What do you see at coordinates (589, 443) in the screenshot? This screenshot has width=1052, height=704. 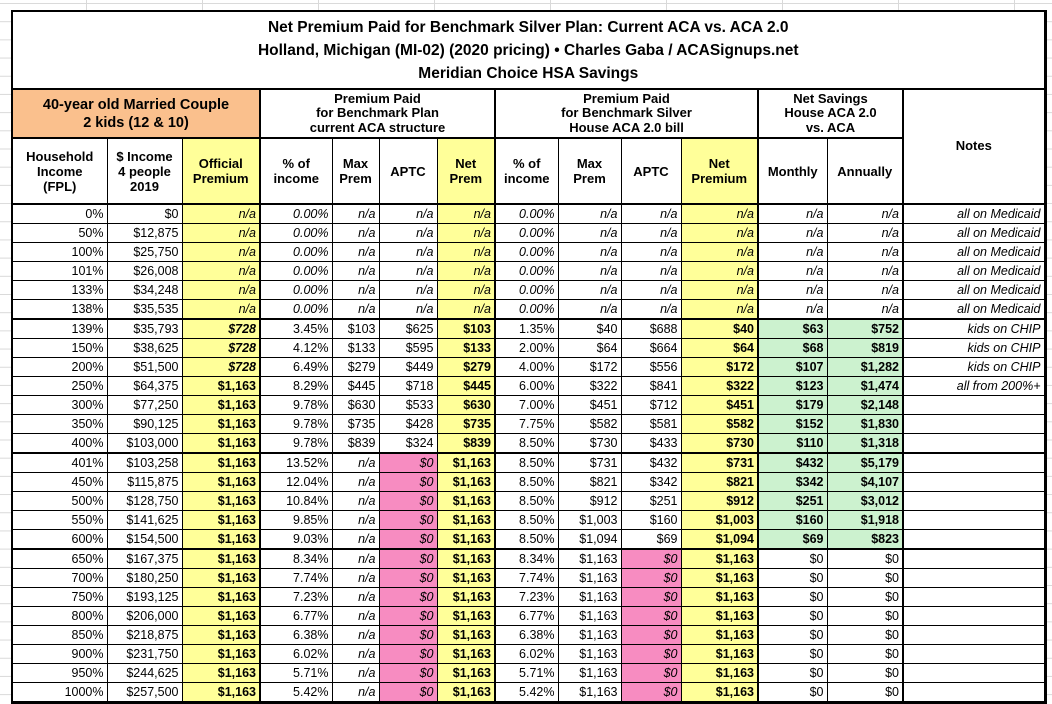 I see `cell-max-prem-aca20: $730` at bounding box center [589, 443].